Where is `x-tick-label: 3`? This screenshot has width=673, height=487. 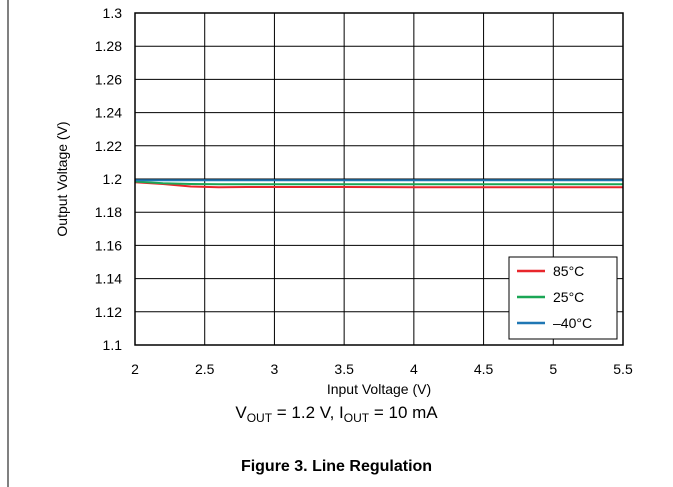 x-tick-label: 3 is located at coordinates (275, 369).